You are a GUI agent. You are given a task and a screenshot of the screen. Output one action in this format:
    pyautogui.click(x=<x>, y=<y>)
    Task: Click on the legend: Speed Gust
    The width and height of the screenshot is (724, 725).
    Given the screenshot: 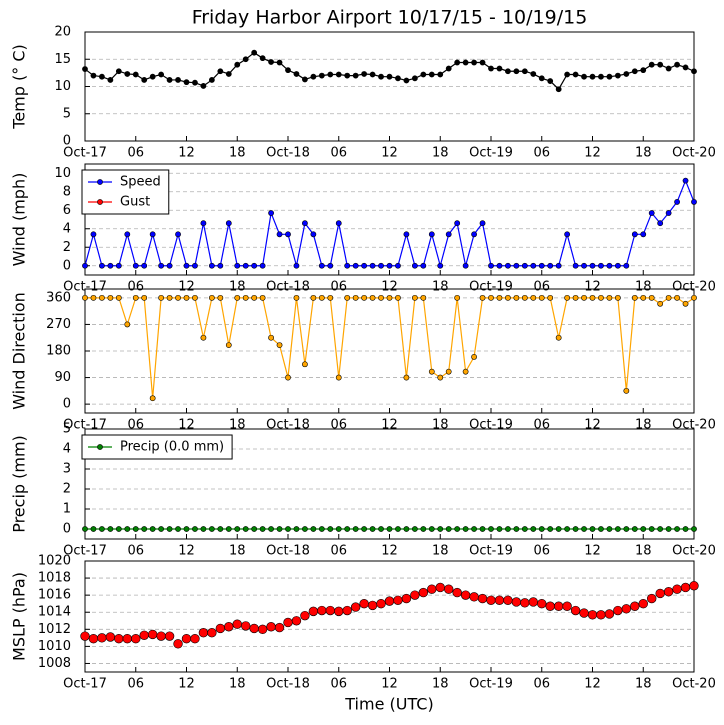 What is the action you would take?
    pyautogui.click(x=125, y=192)
    